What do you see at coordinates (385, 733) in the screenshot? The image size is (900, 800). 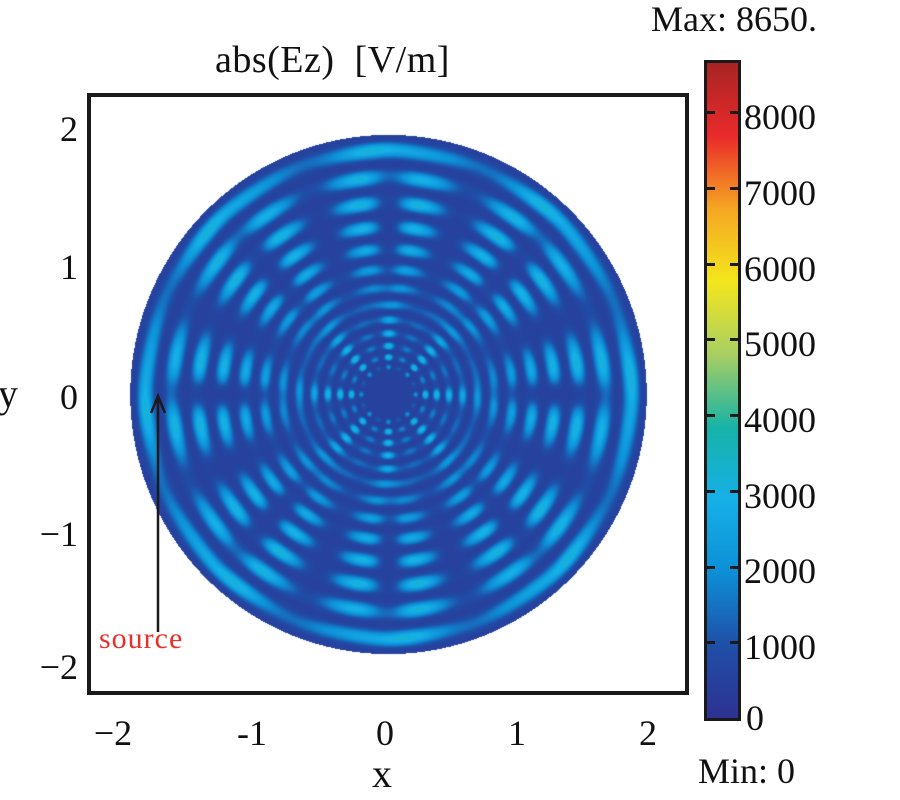 I see `x-tick-label: 0` at bounding box center [385, 733].